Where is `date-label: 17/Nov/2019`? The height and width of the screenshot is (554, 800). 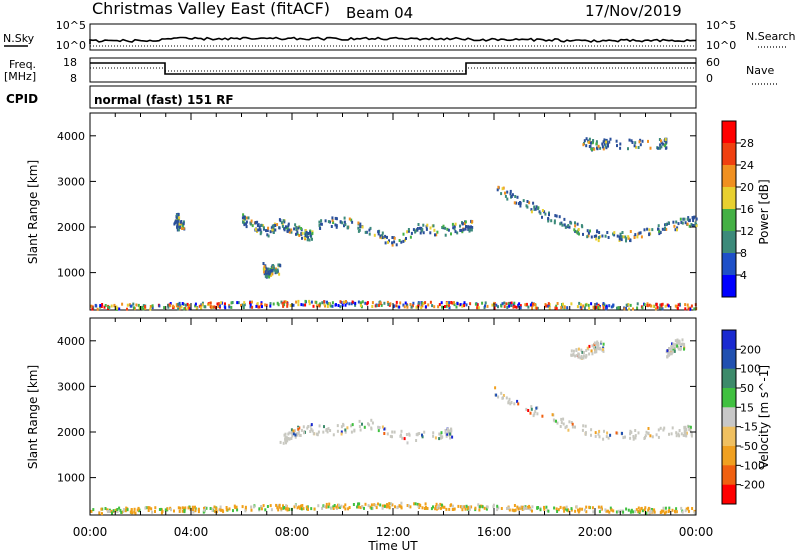 date-label: 17/Nov/2019 is located at coordinates (633, 11).